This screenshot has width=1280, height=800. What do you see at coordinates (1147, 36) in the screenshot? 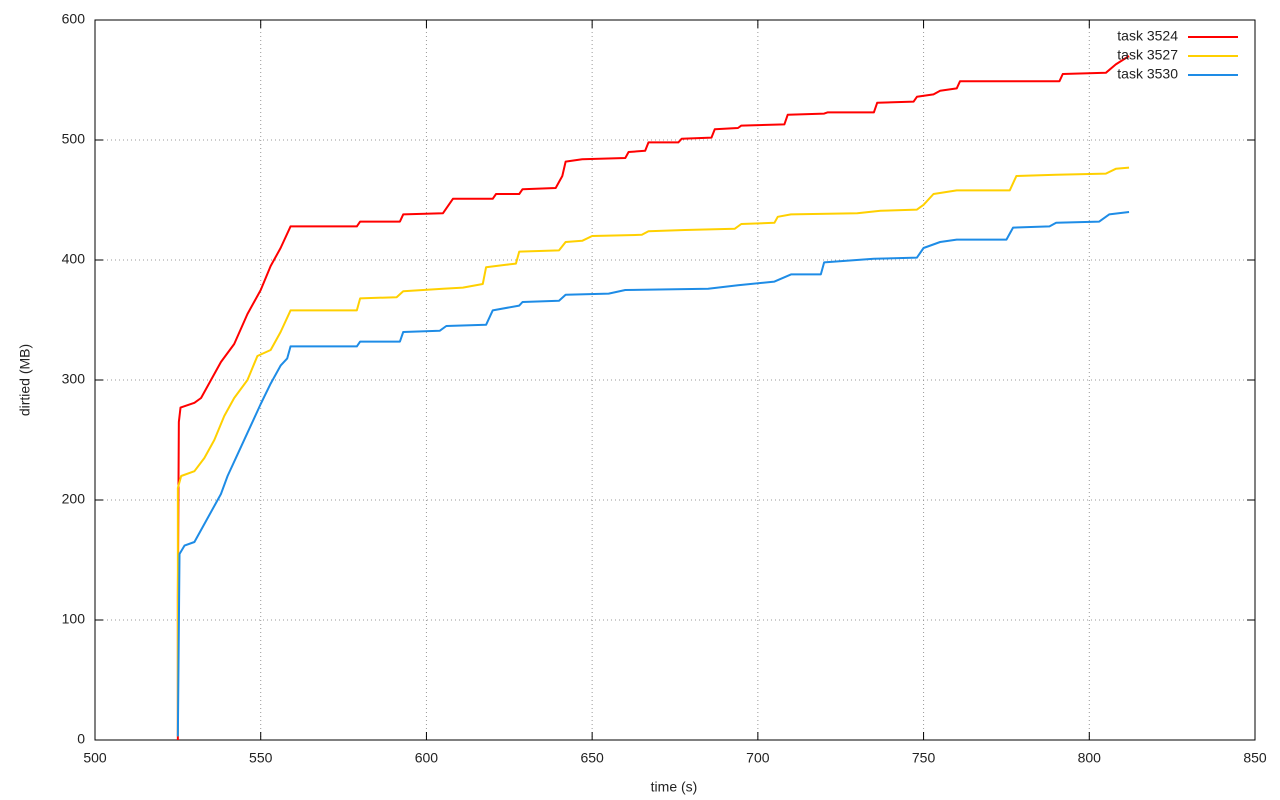
I see `legend-label: task 3524` at bounding box center [1147, 36].